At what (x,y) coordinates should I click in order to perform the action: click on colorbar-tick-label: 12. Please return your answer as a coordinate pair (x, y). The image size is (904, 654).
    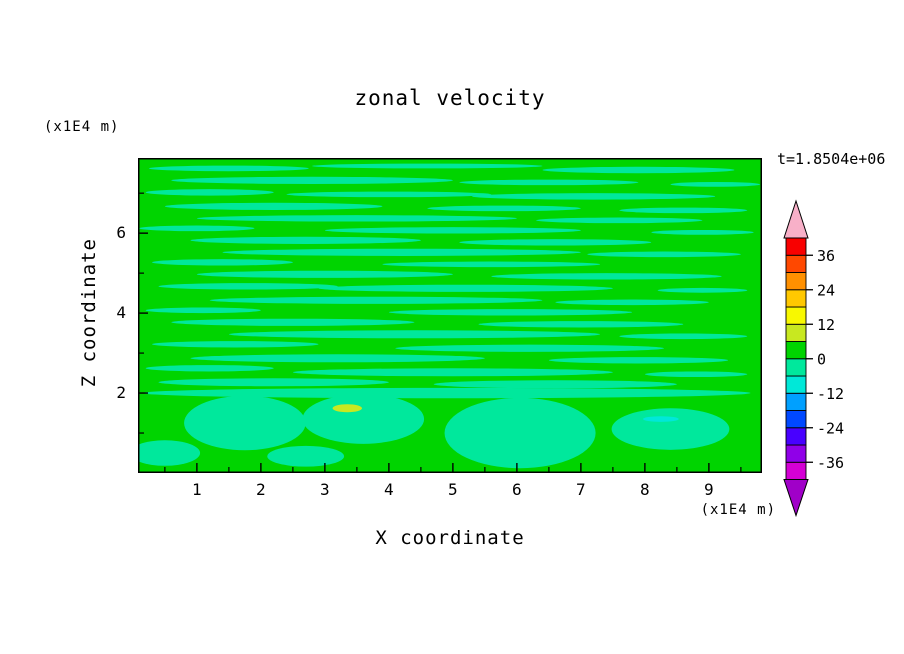
    Looking at the image, I should click on (826, 325).